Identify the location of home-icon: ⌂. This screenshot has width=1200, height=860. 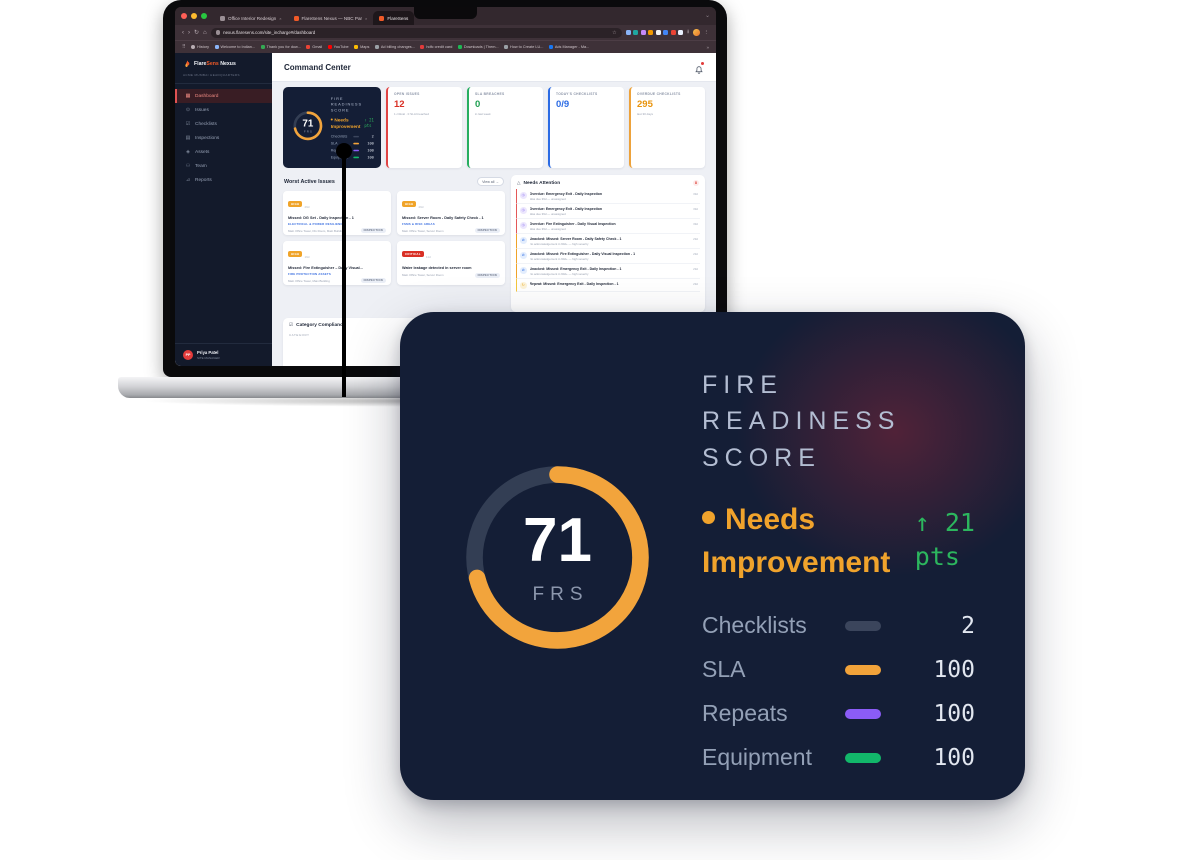
(205, 32).